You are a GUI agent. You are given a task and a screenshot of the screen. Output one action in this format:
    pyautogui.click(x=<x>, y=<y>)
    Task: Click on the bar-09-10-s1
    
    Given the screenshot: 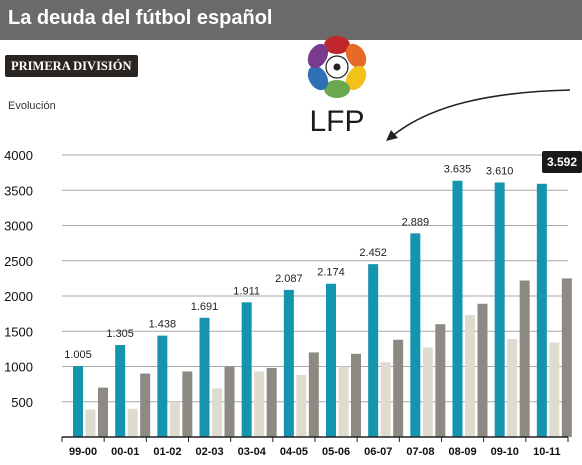 What is the action you would take?
    pyautogui.click(x=499, y=309)
    